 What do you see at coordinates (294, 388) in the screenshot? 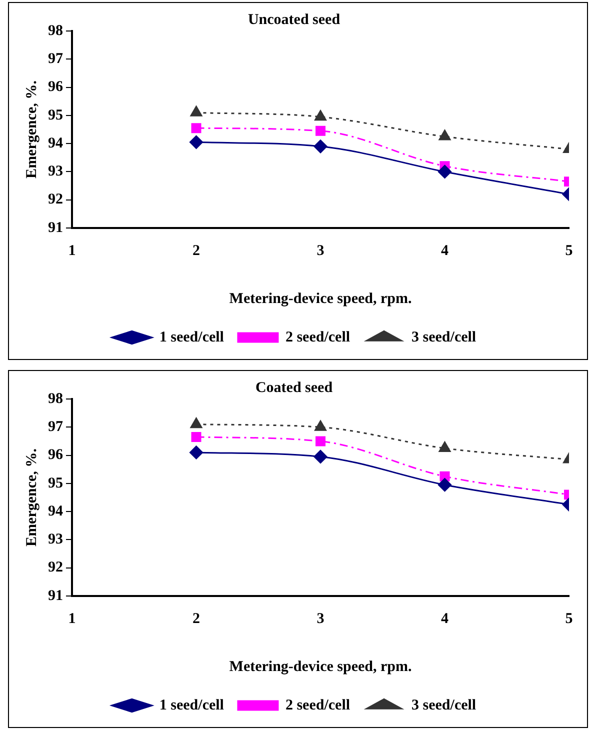
I see `chart-title: Coated seed` at bounding box center [294, 388].